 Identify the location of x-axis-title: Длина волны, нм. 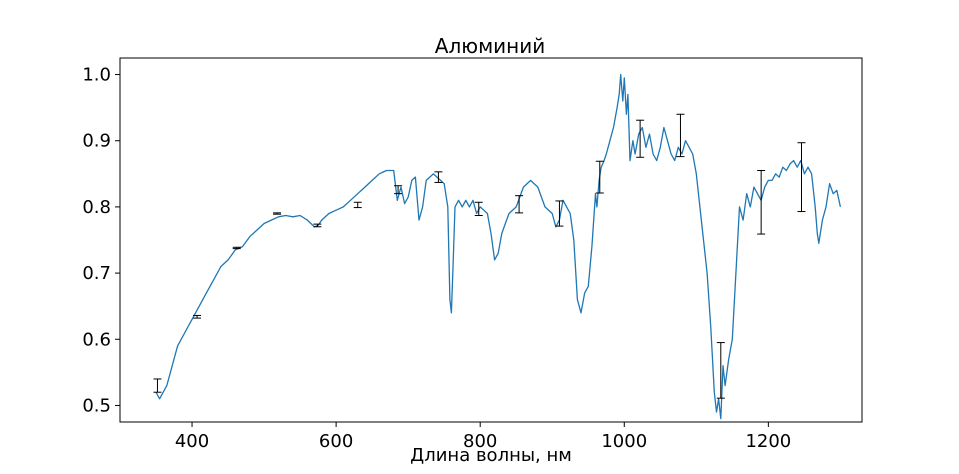
(491, 455).